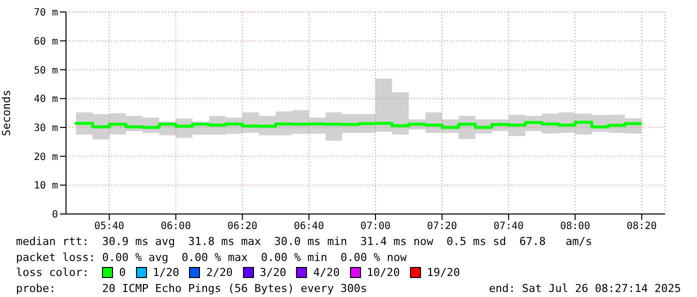  I want to click on x-tick-label: 06:20, so click(242, 226).